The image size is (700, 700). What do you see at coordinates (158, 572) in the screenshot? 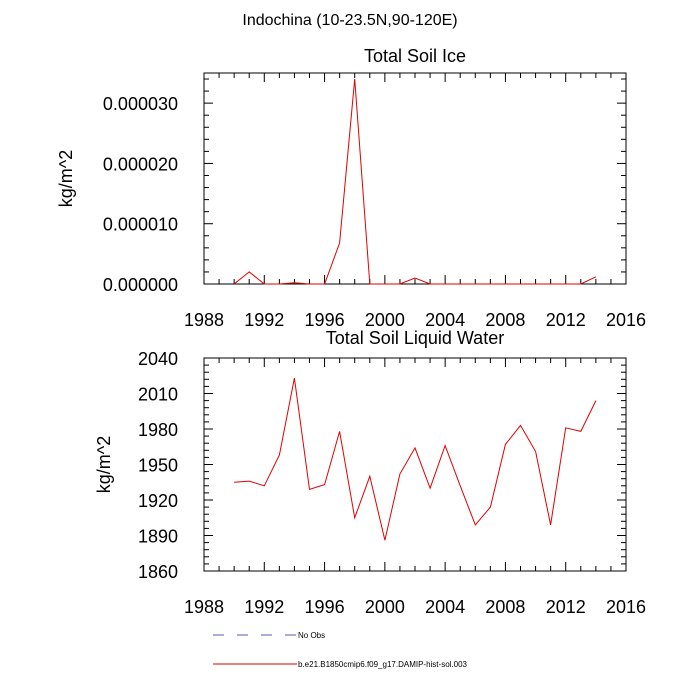
I see `y-tick-label: 1860` at bounding box center [158, 572].